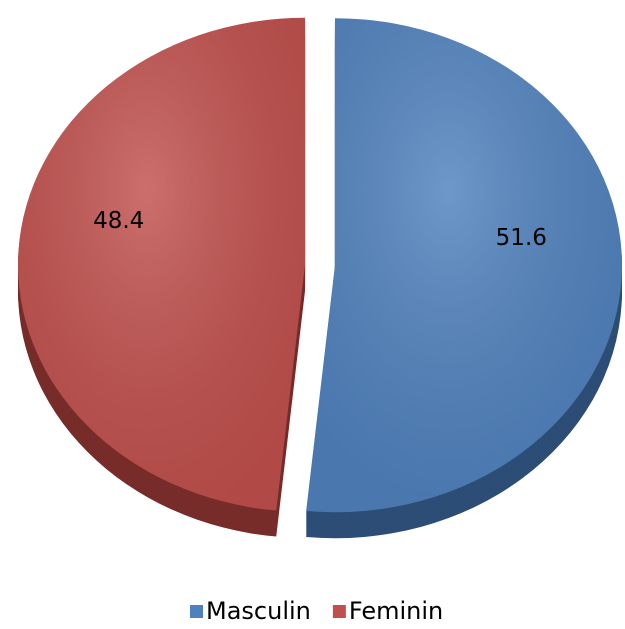 The width and height of the screenshot is (625, 629). Describe the element at coordinates (316, 611) in the screenshot. I see `legend: Masculin Feminin` at that location.